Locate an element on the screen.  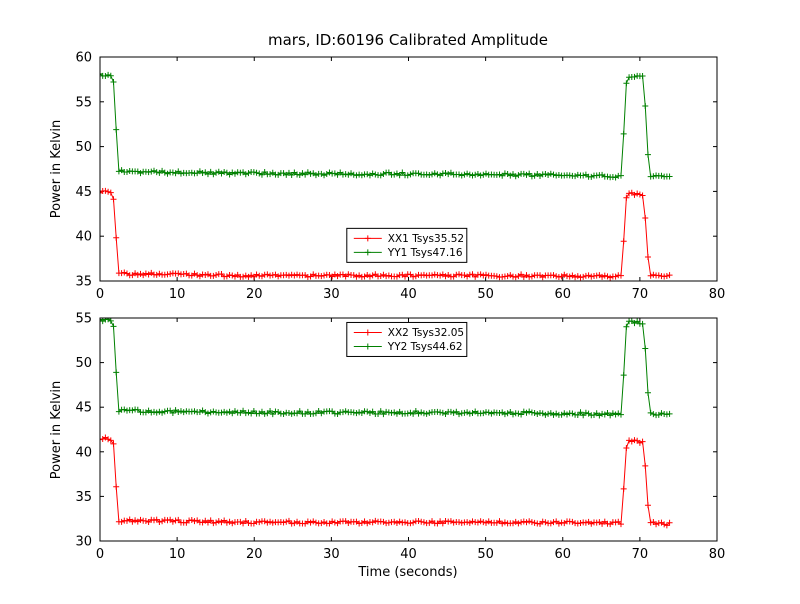
series-yy1 is located at coordinates (386, 125).